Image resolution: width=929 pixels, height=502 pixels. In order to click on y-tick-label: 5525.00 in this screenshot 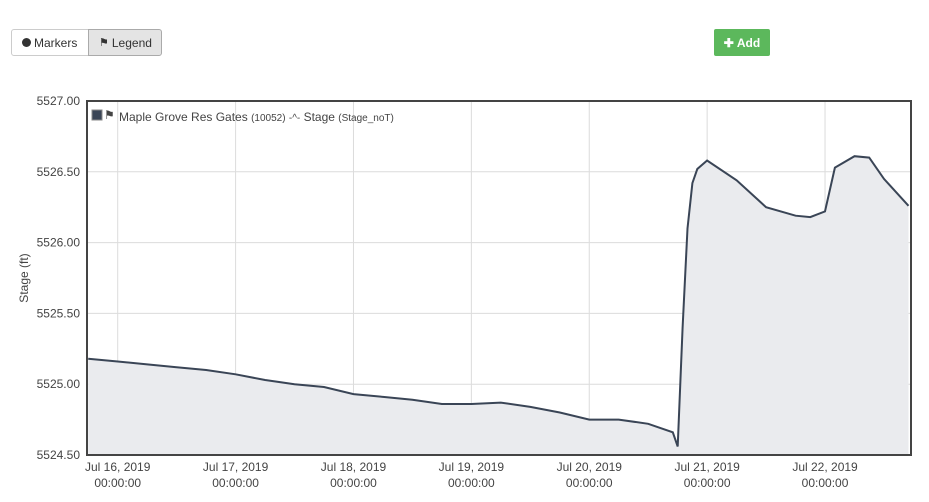, I will do `click(59, 384)`.